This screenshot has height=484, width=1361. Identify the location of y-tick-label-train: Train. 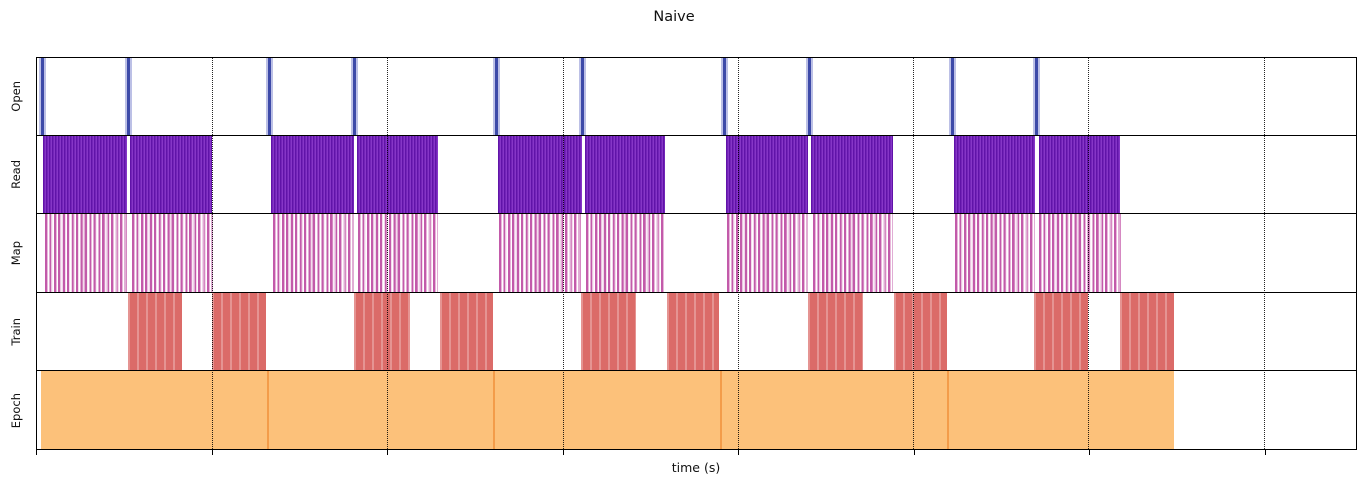
(16, 332).